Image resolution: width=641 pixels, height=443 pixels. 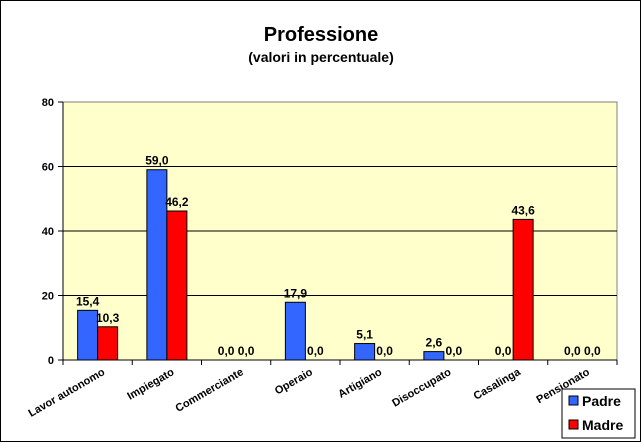 I want to click on category-label-0: Lavor autonomo, so click(x=66, y=393).